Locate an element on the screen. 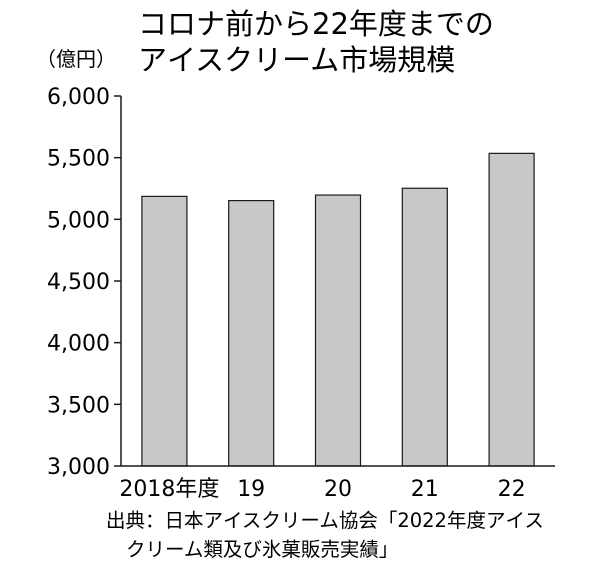  y-tick-label: 4,500 is located at coordinates (78, 282).